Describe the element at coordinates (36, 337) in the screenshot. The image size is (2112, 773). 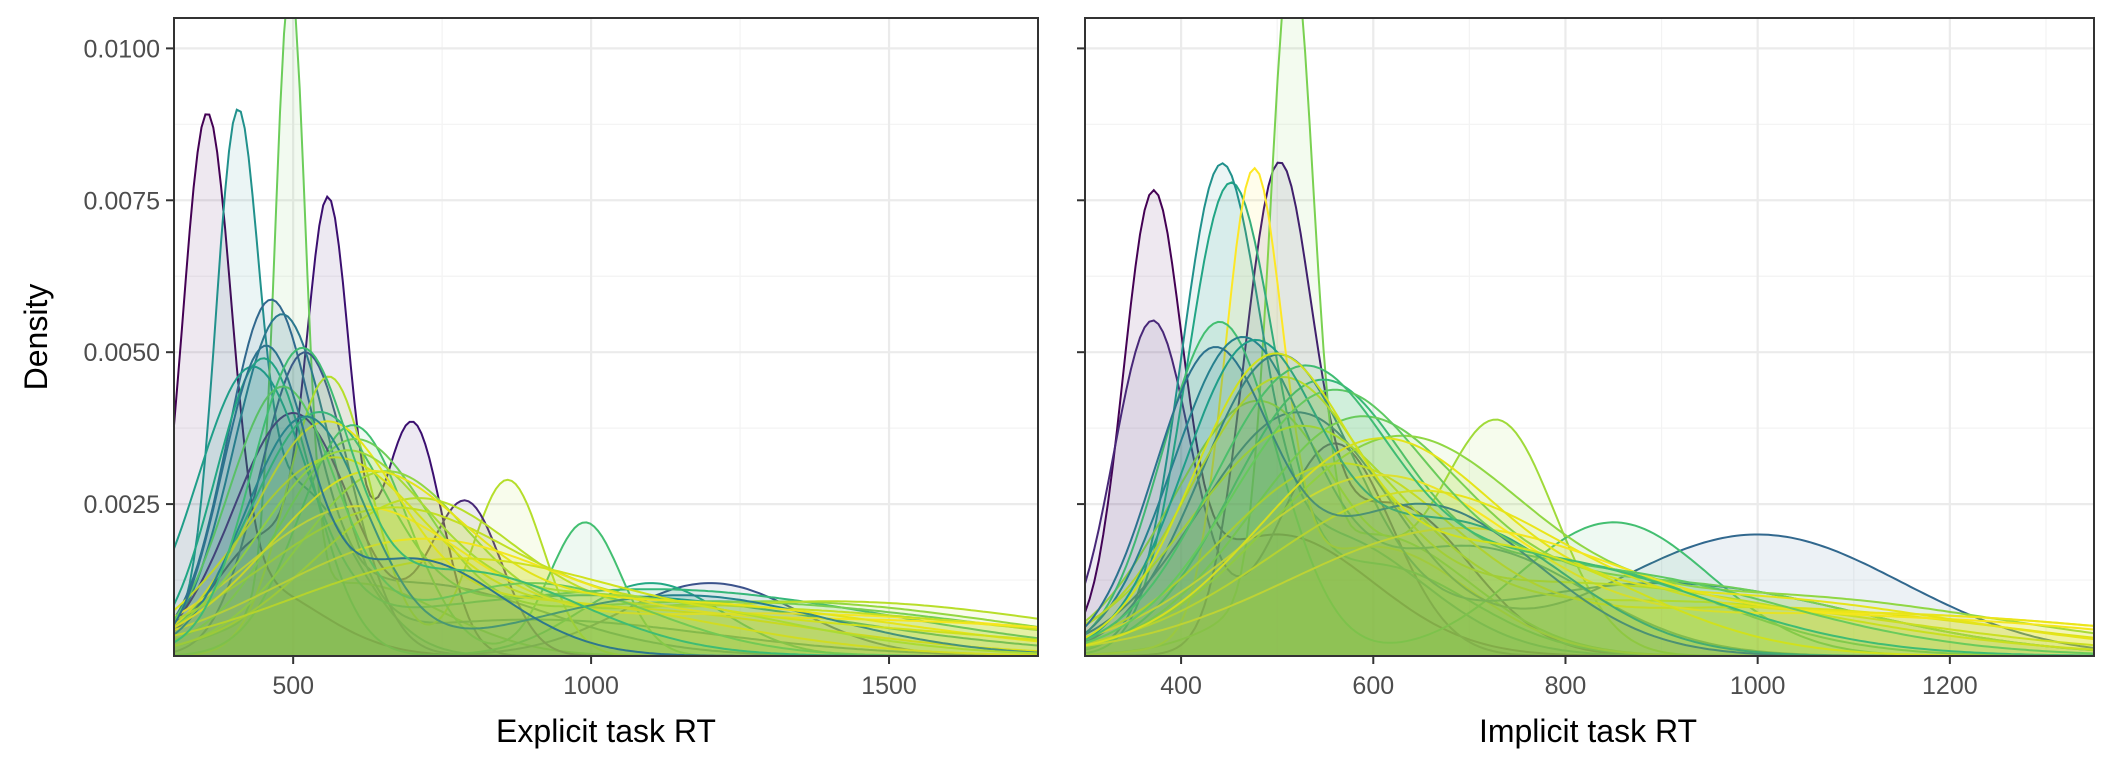
I see `y-axis-title: Density` at that location.